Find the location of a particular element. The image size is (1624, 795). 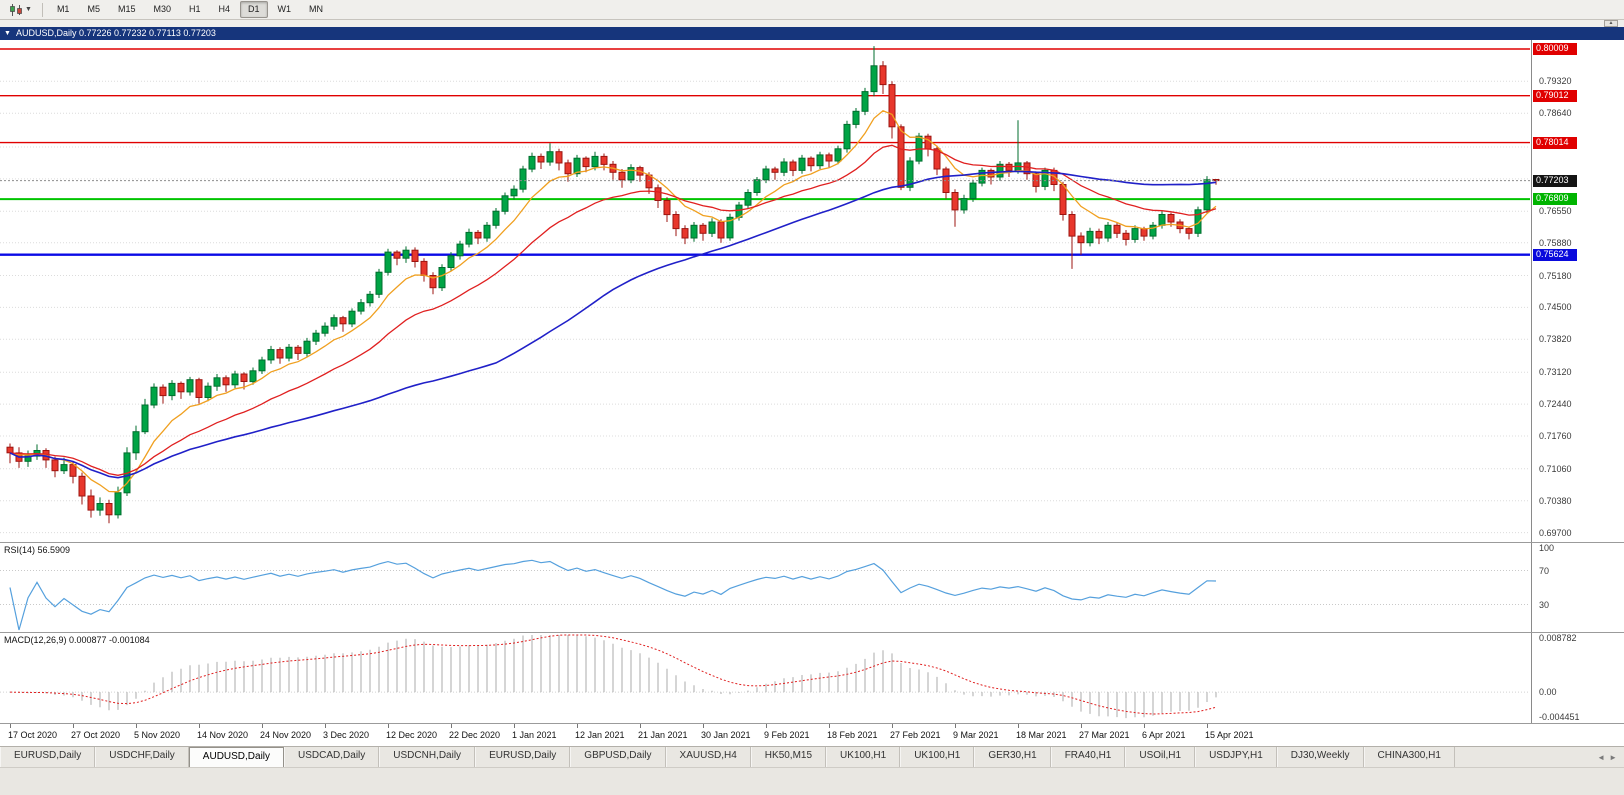

timeframe-button-mn: MN is located at coordinates (316, 9).